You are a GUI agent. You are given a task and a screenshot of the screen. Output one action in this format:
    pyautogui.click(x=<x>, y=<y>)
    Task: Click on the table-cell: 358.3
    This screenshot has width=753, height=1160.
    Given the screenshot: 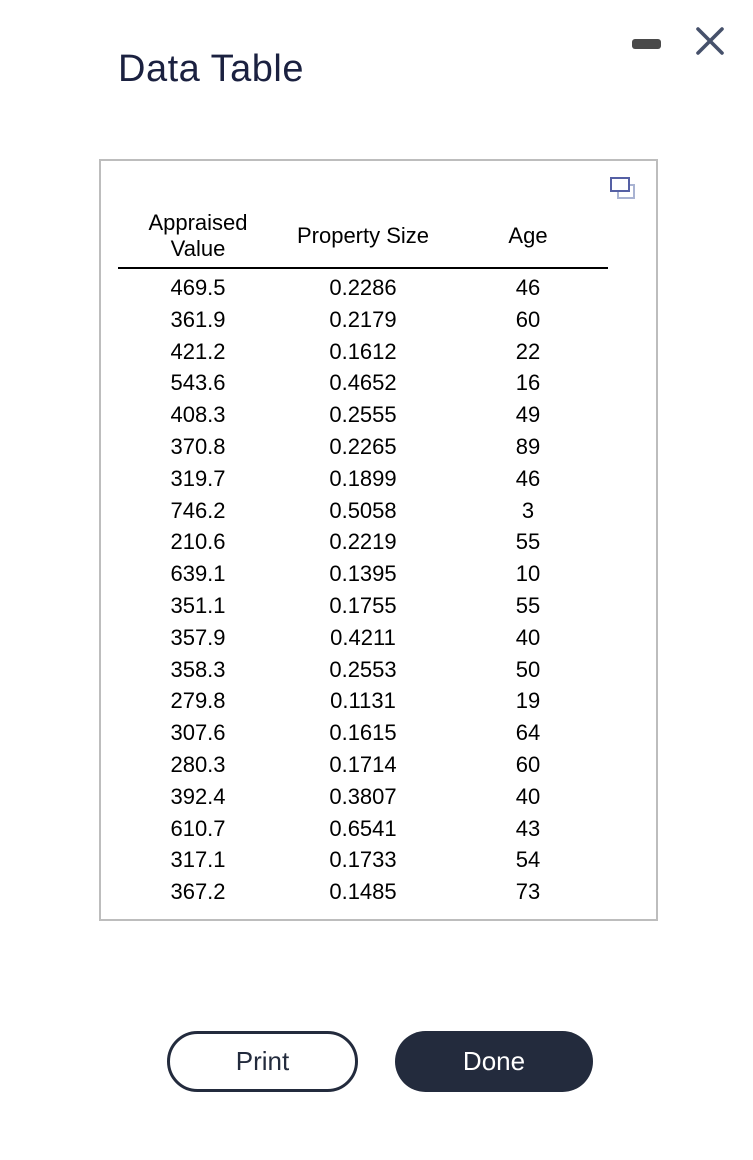 What is the action you would take?
    pyautogui.click(x=198, y=669)
    